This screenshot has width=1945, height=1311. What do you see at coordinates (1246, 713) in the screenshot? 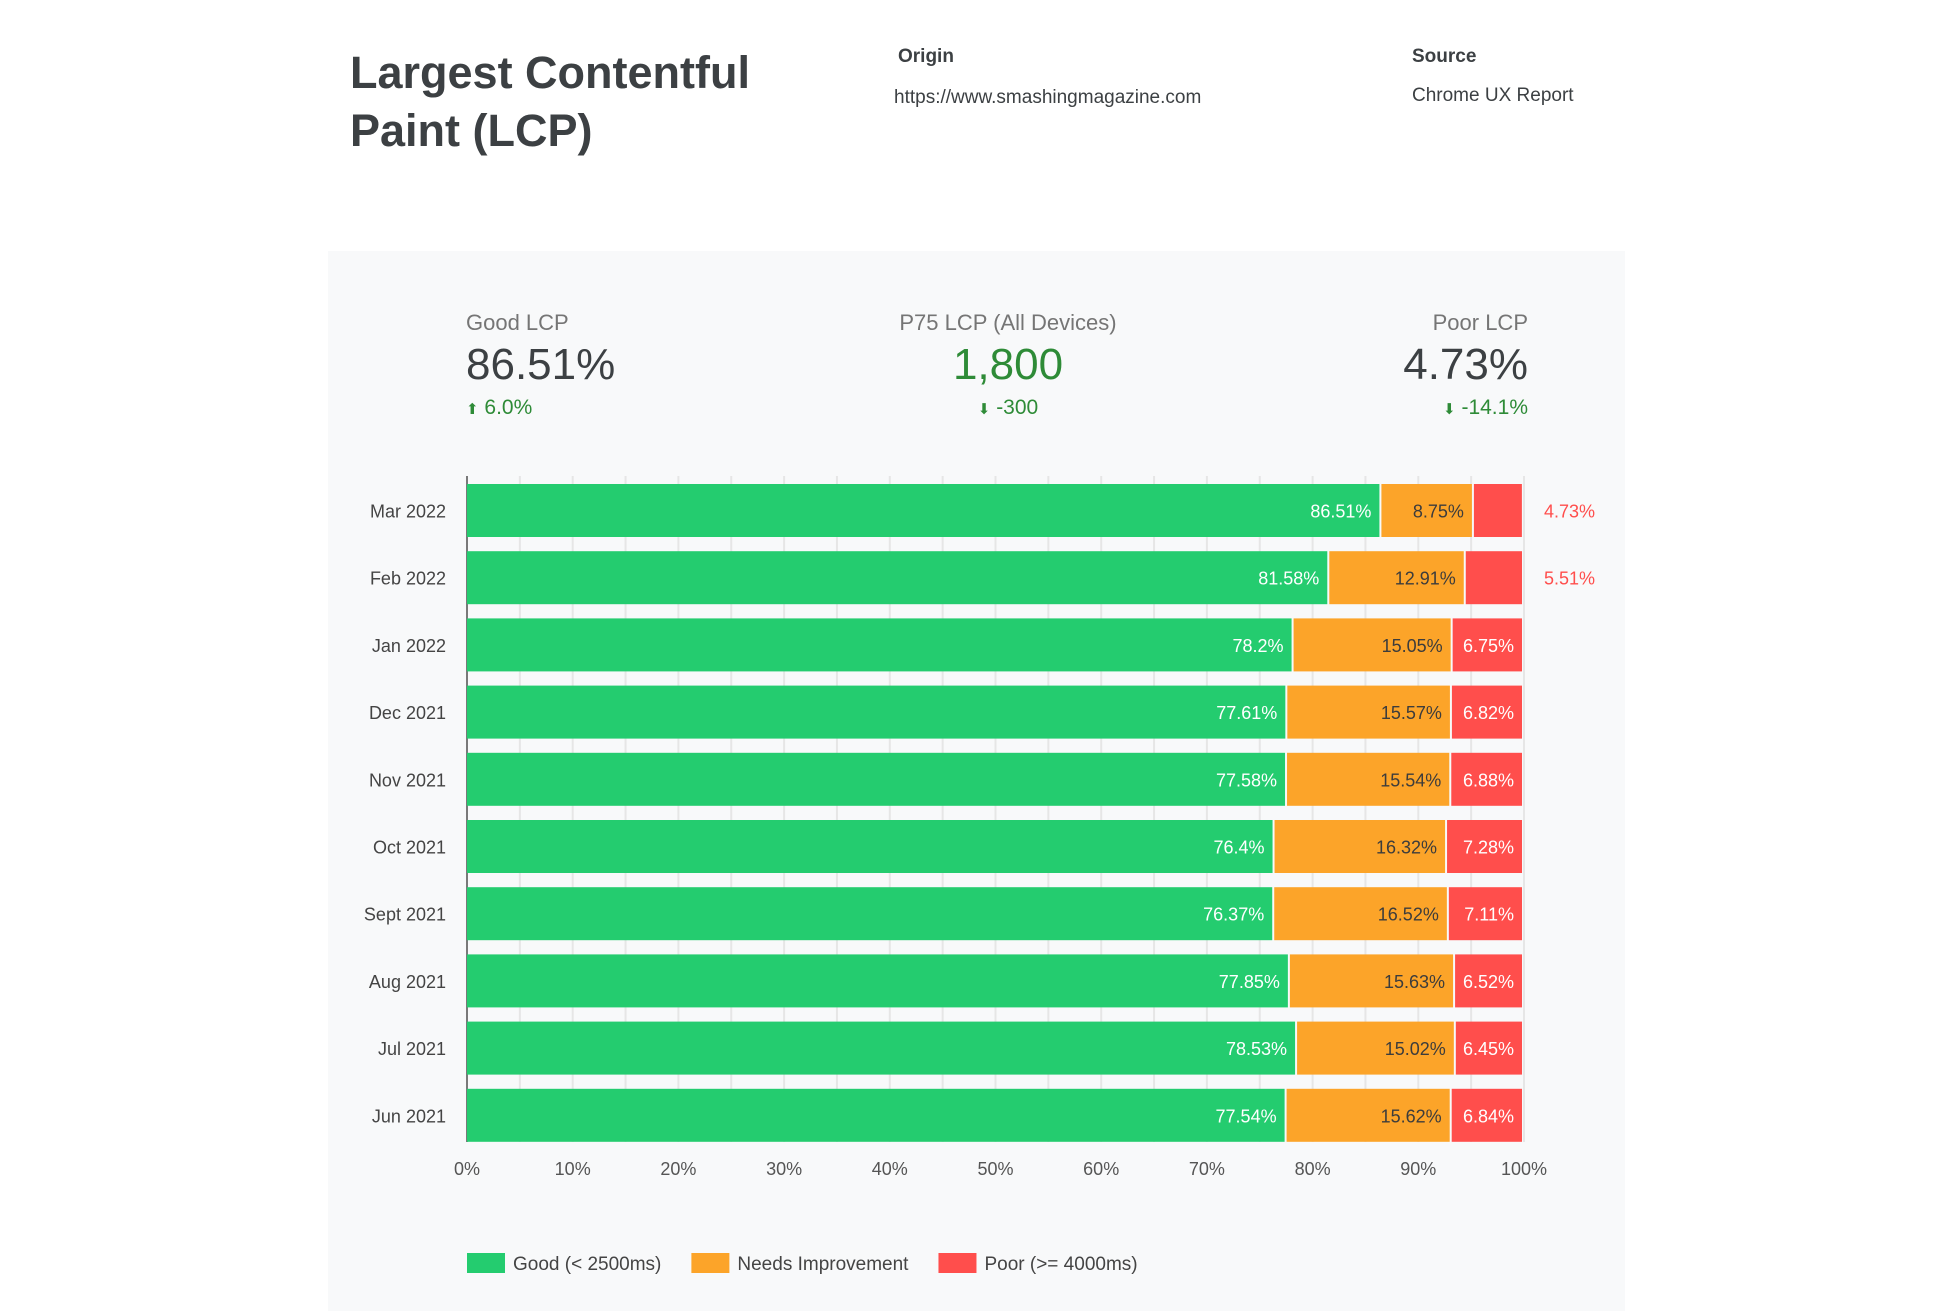
I see `data-label: 77.61%` at bounding box center [1246, 713].